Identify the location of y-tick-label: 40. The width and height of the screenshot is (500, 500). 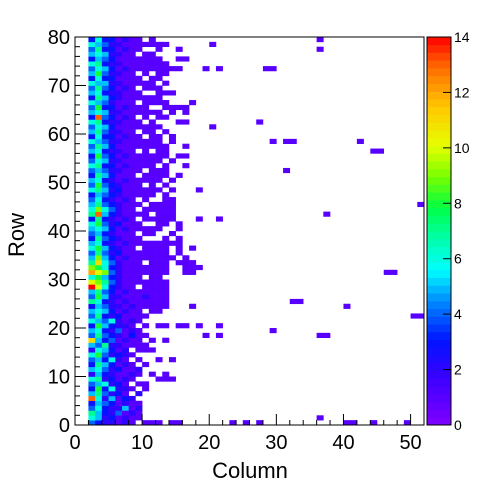
(59, 232).